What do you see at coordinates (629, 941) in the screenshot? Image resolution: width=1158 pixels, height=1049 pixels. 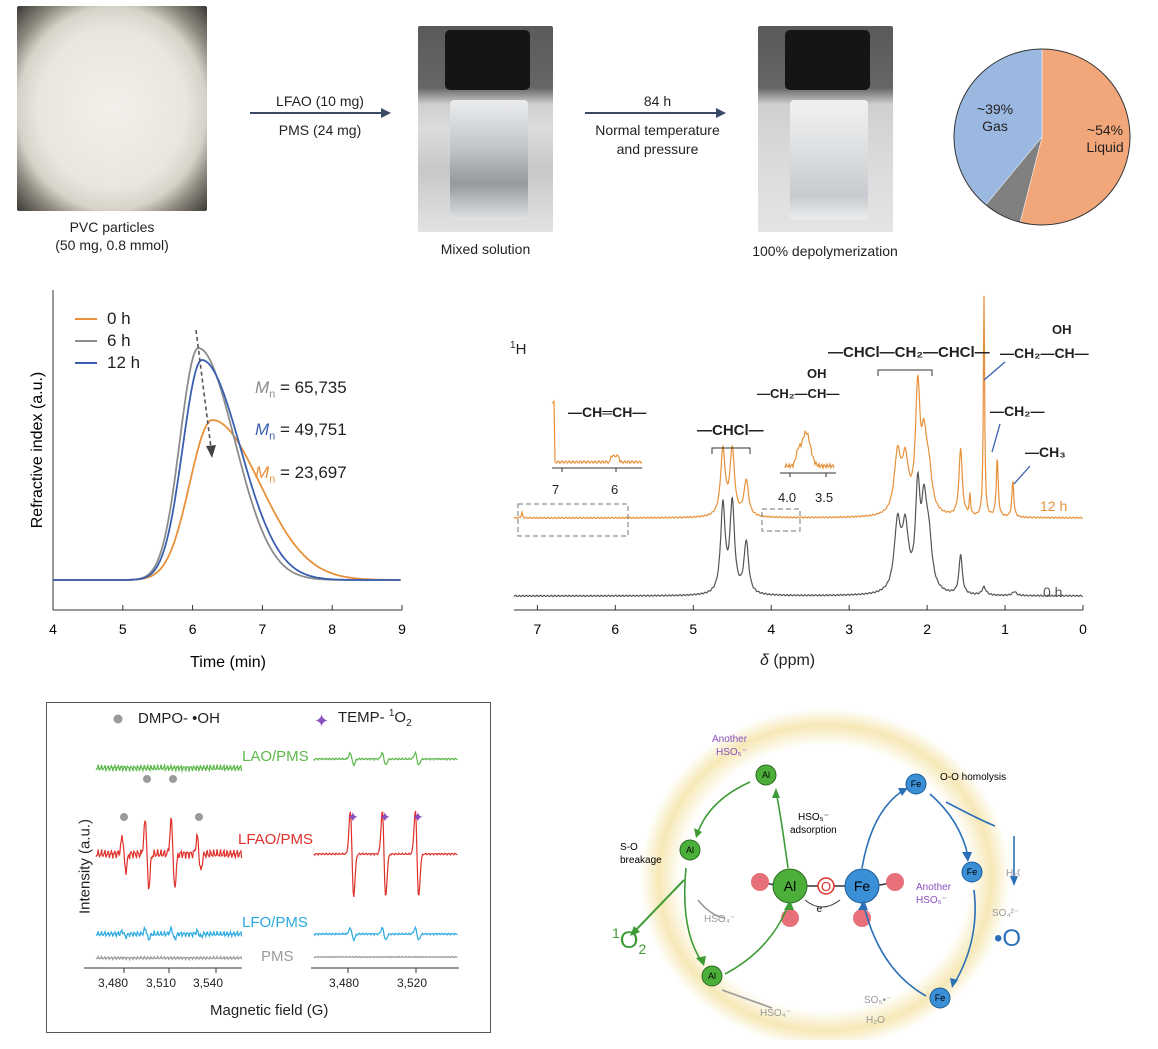 I see `singlet-oxygen-label: 1O2` at bounding box center [629, 941].